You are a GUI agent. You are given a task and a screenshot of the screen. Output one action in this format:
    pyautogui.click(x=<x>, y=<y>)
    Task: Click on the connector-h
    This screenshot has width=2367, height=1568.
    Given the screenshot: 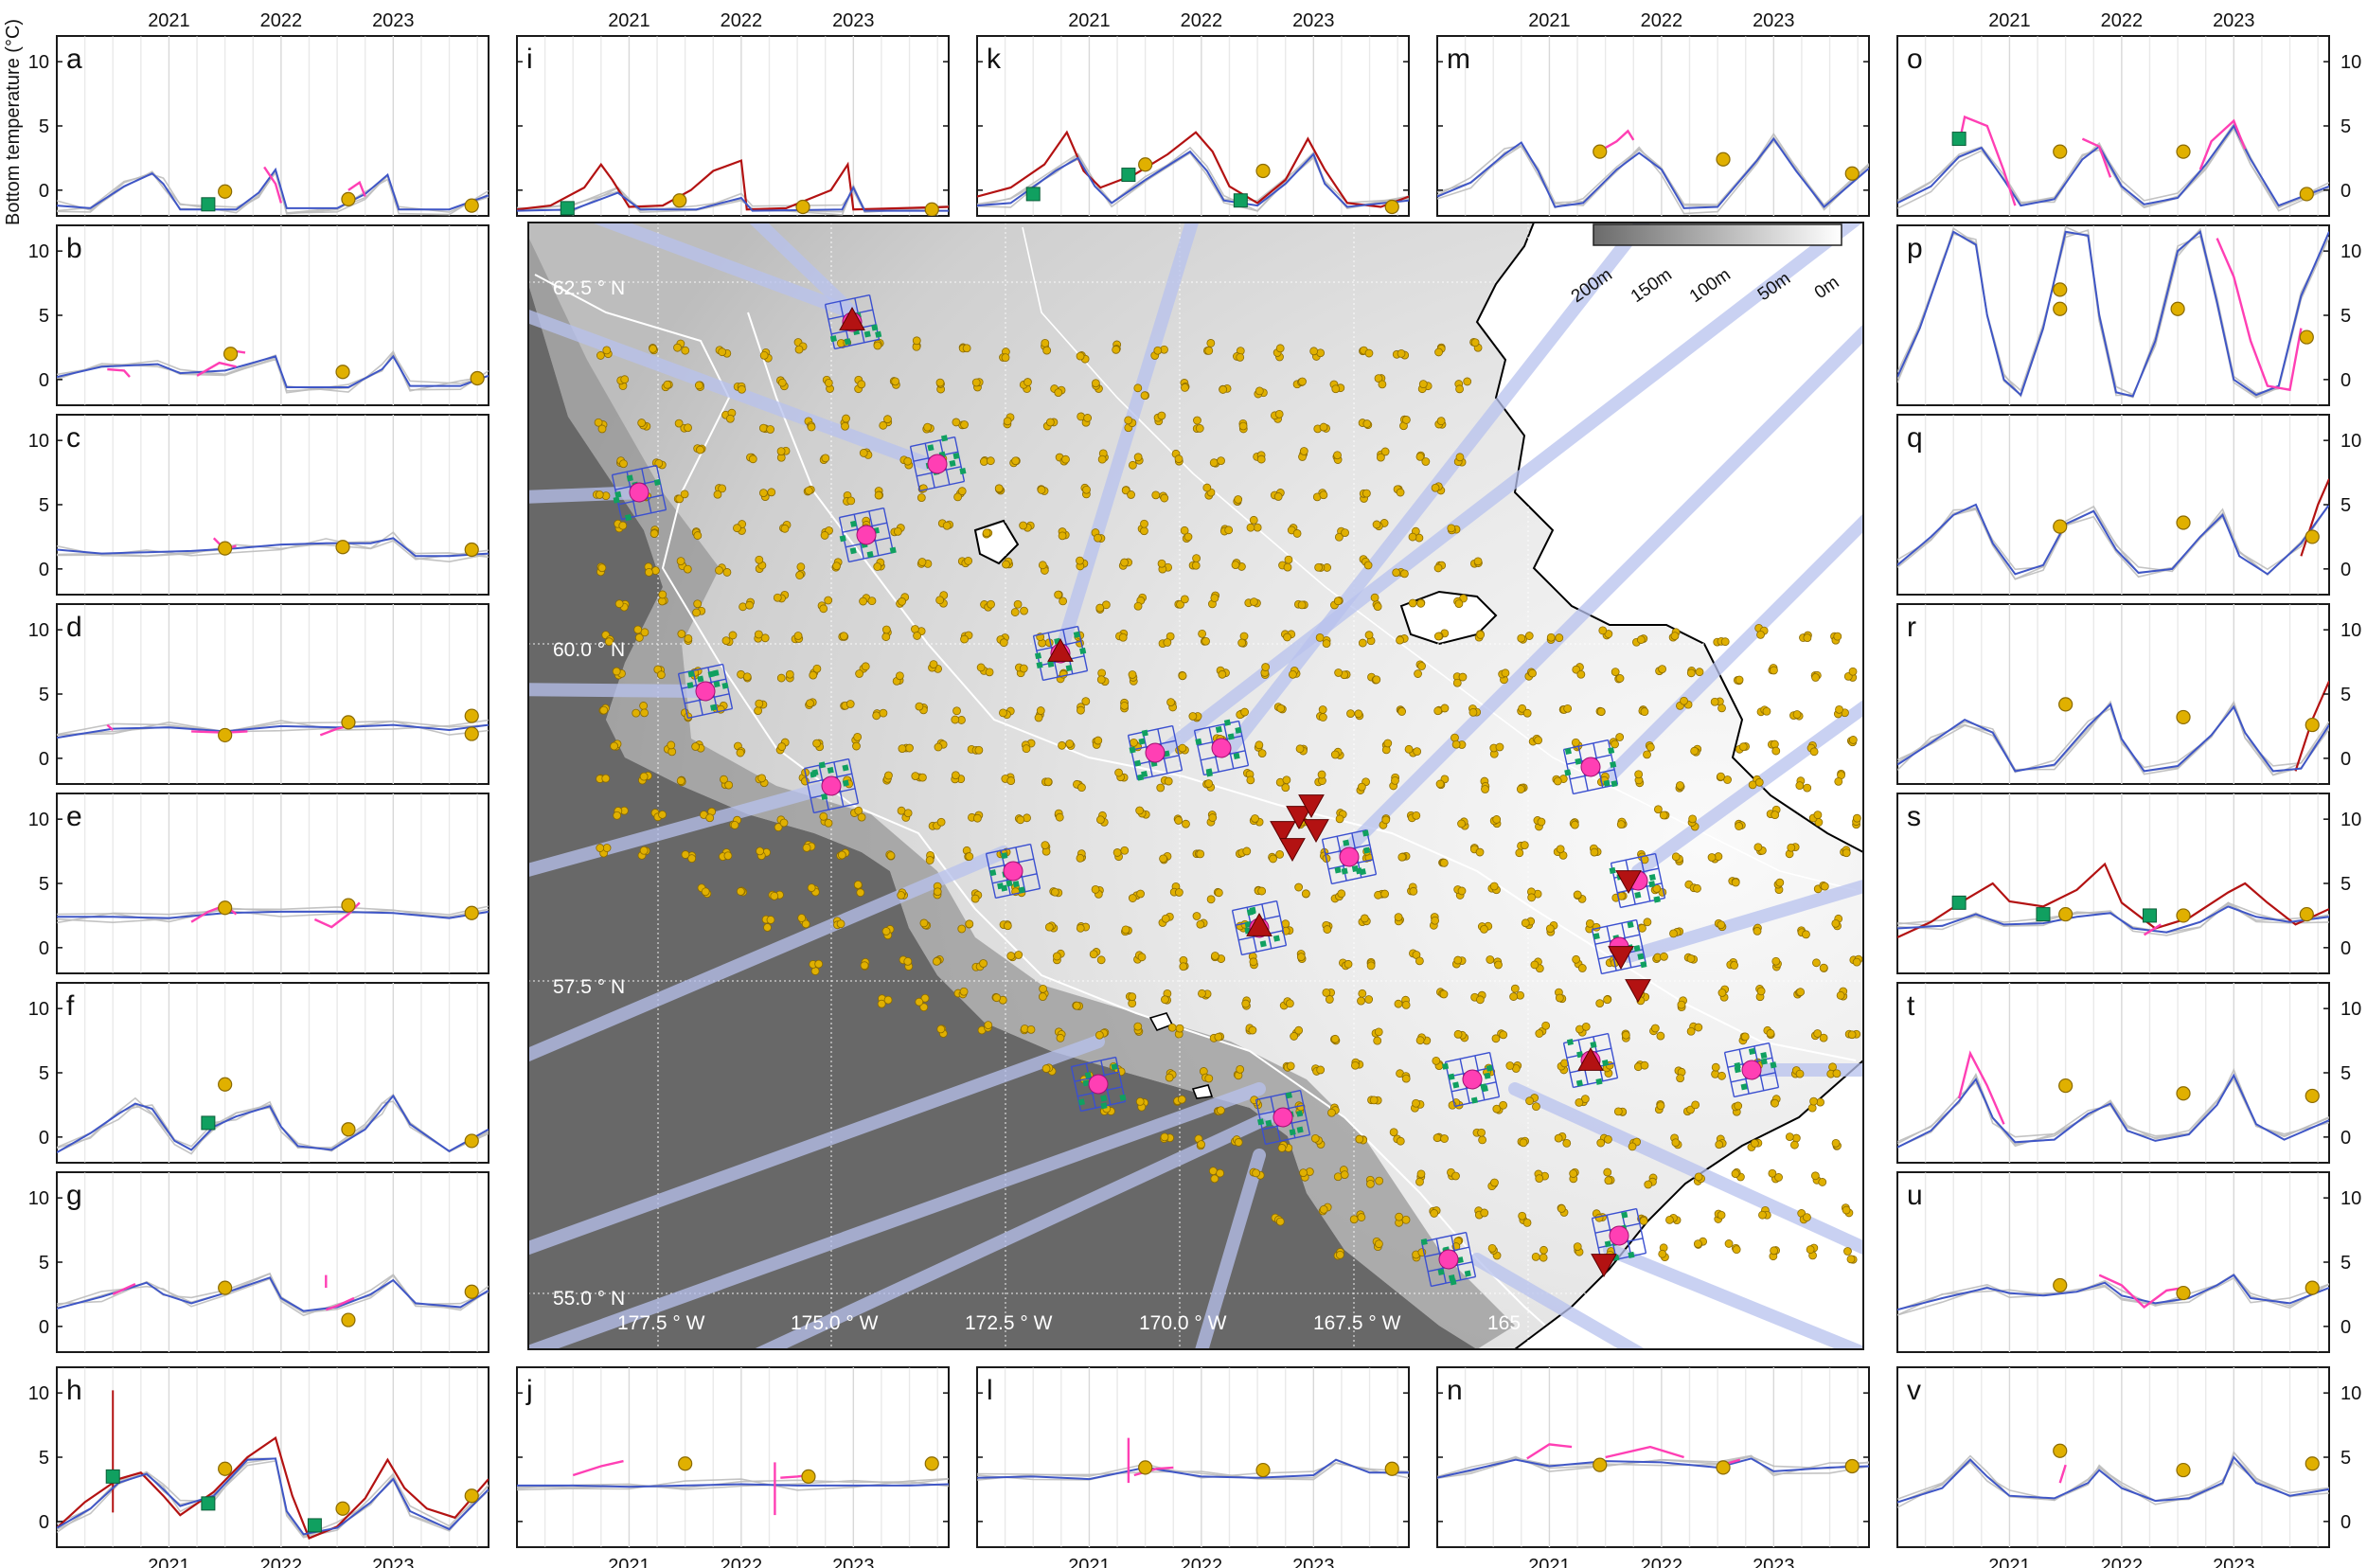 What is the action you would take?
    pyautogui.click(x=897, y=1215)
    